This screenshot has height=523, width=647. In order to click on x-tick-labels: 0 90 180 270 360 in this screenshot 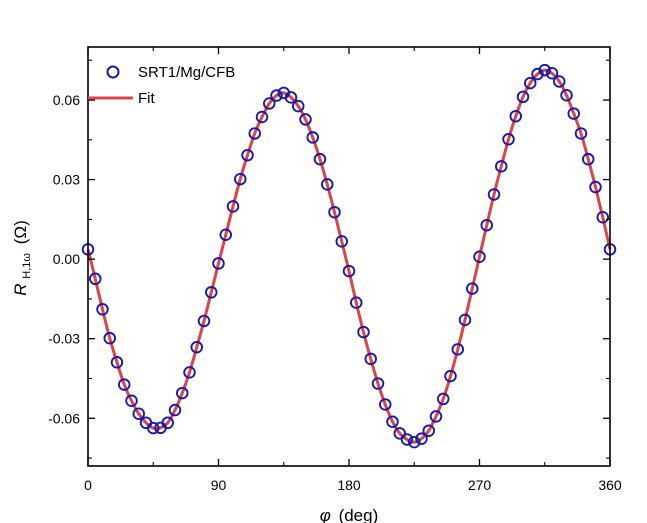, I will do `click(353, 485)`.